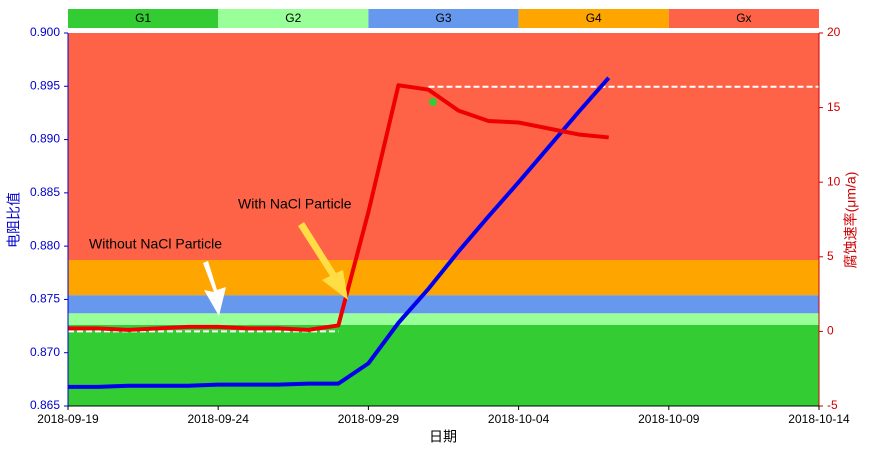 The height and width of the screenshot is (453, 869). Describe the element at coordinates (443, 437) in the screenshot. I see `x-axis-label: 日期` at that location.